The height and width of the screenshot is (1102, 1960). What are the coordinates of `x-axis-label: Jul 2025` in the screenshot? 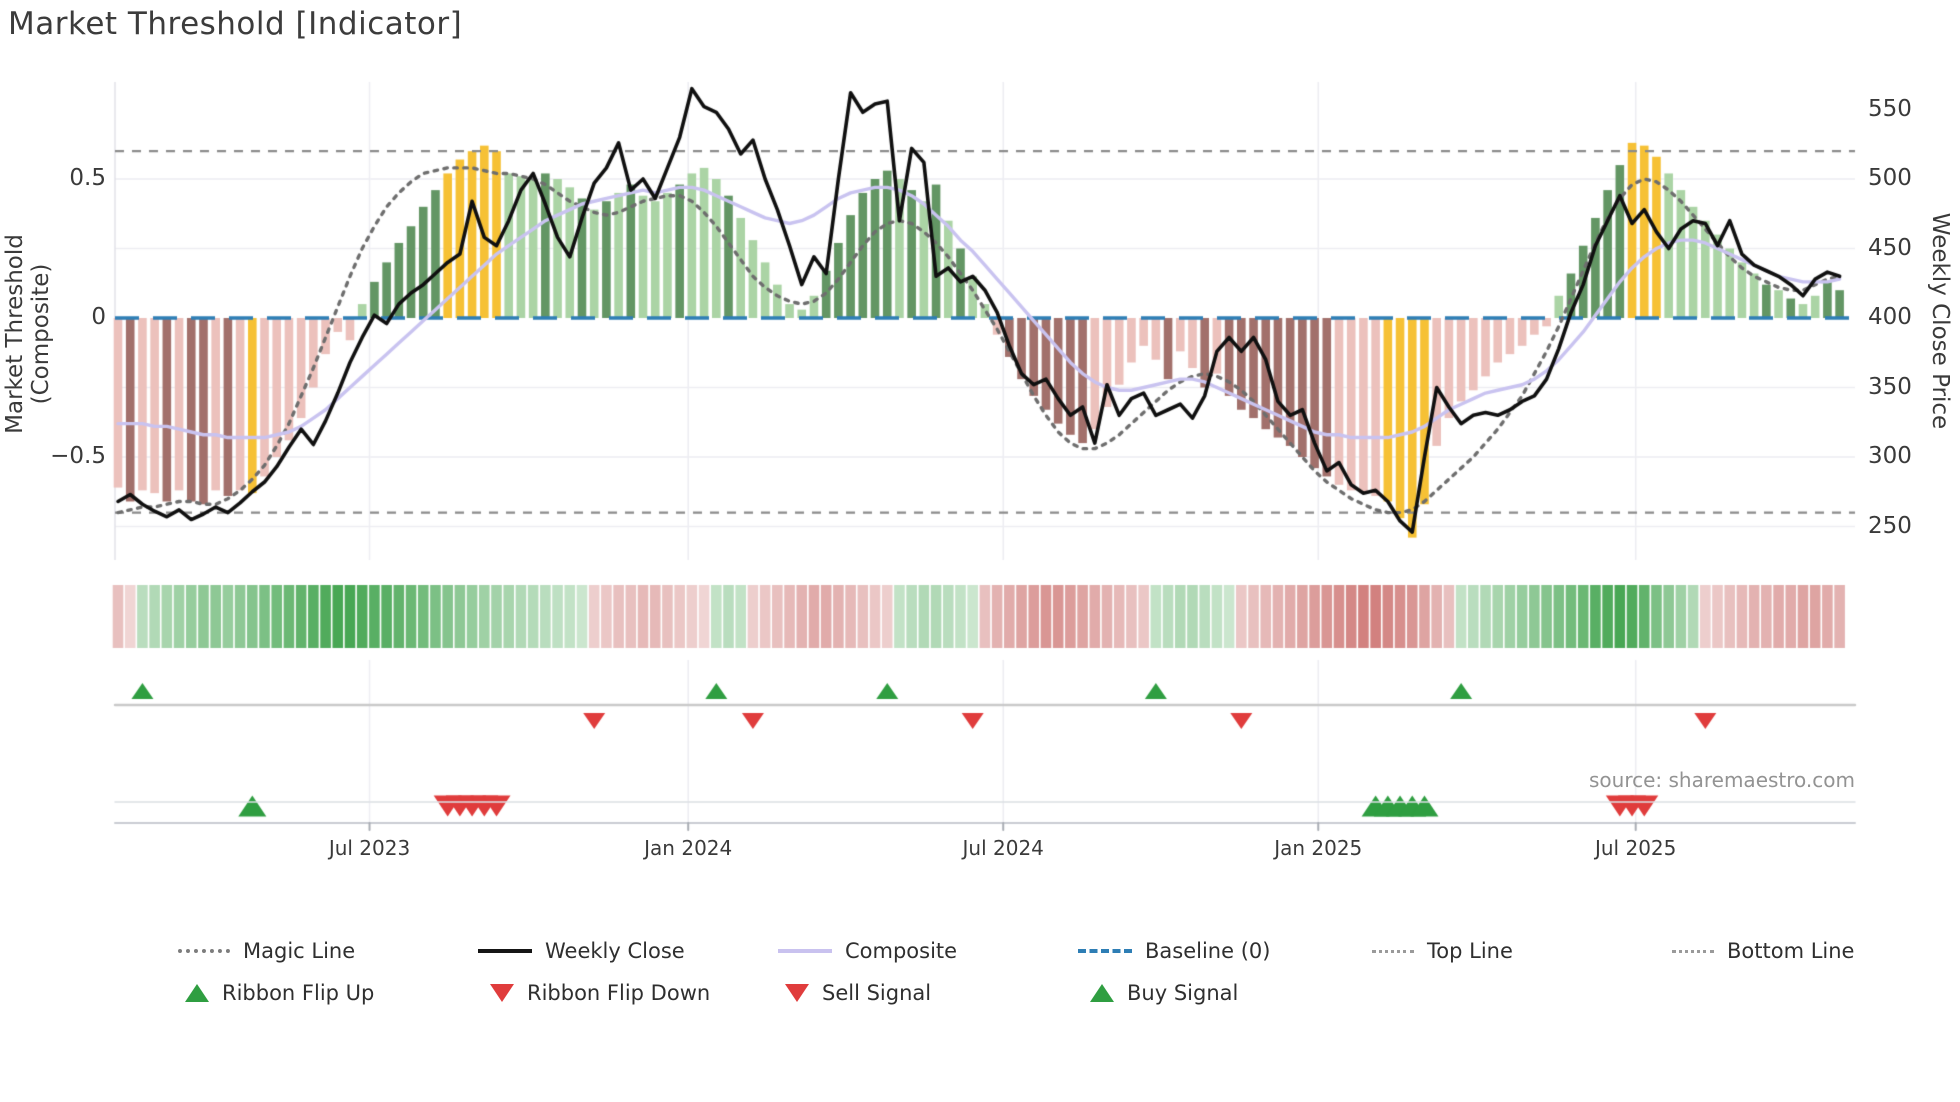 It's located at (1635, 848).